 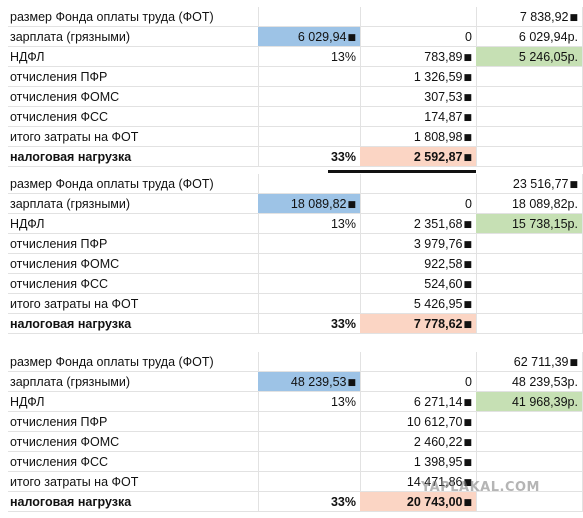 I want to click on value-cell: 41 968,39р., so click(x=529, y=402).